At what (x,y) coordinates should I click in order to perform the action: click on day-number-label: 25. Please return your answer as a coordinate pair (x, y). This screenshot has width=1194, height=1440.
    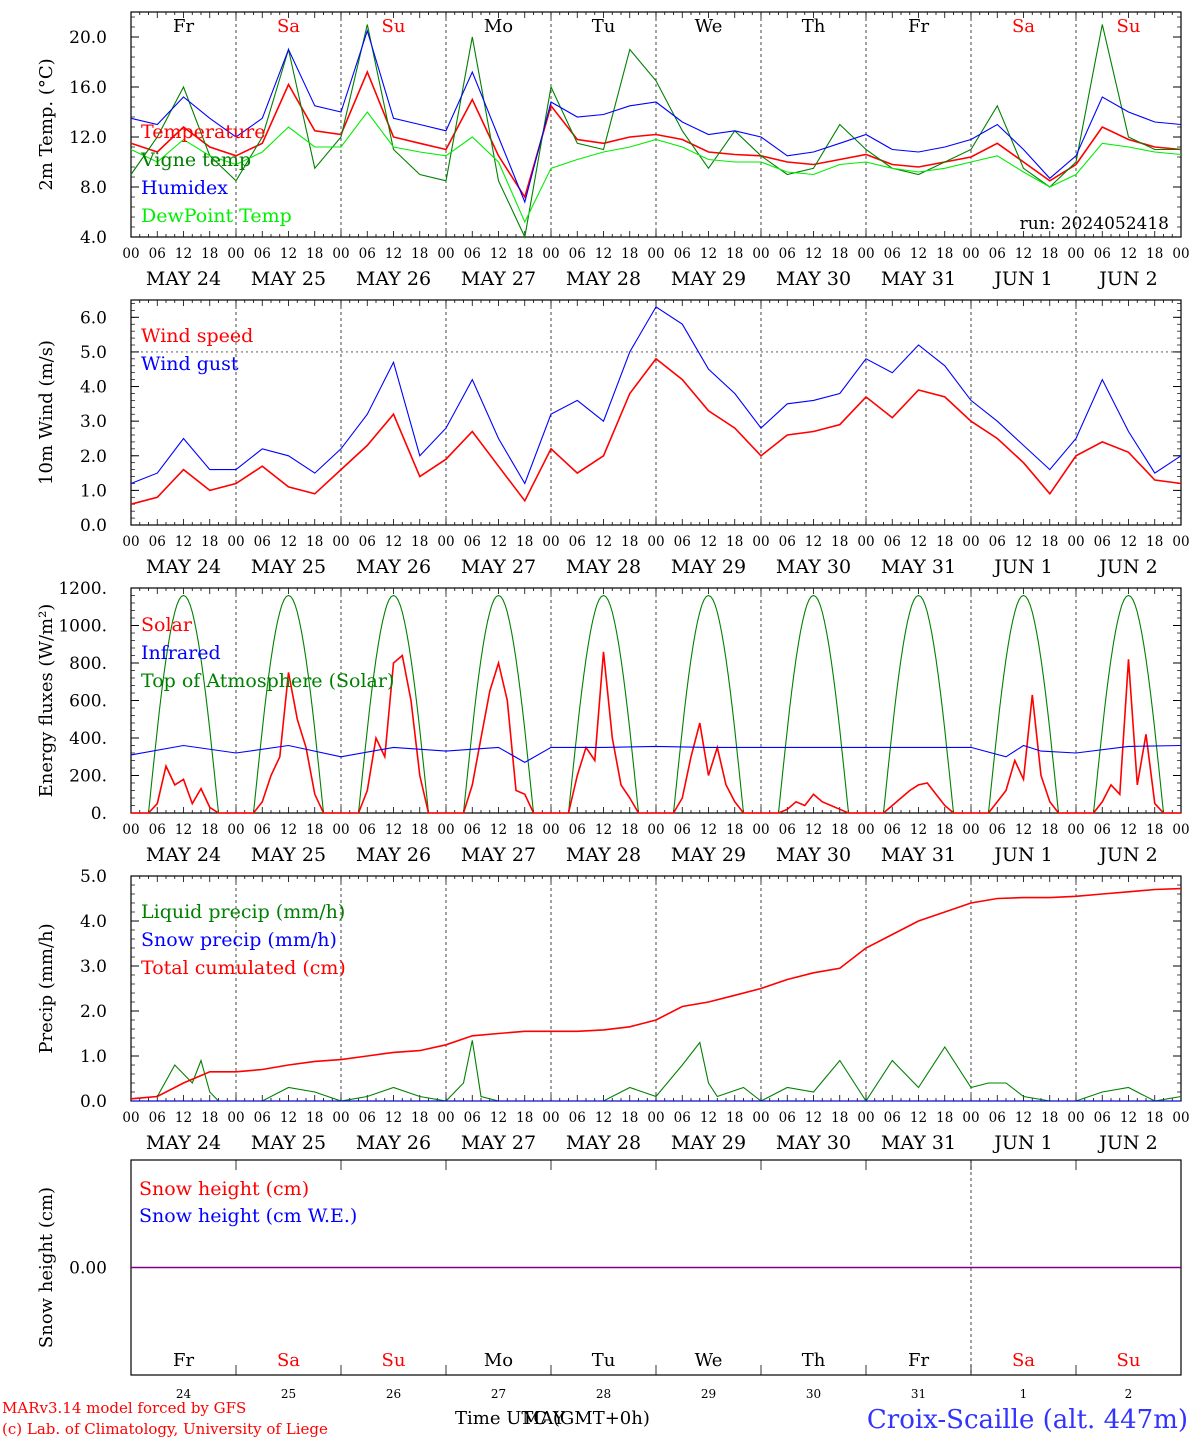
    Looking at the image, I should click on (288, 1394).